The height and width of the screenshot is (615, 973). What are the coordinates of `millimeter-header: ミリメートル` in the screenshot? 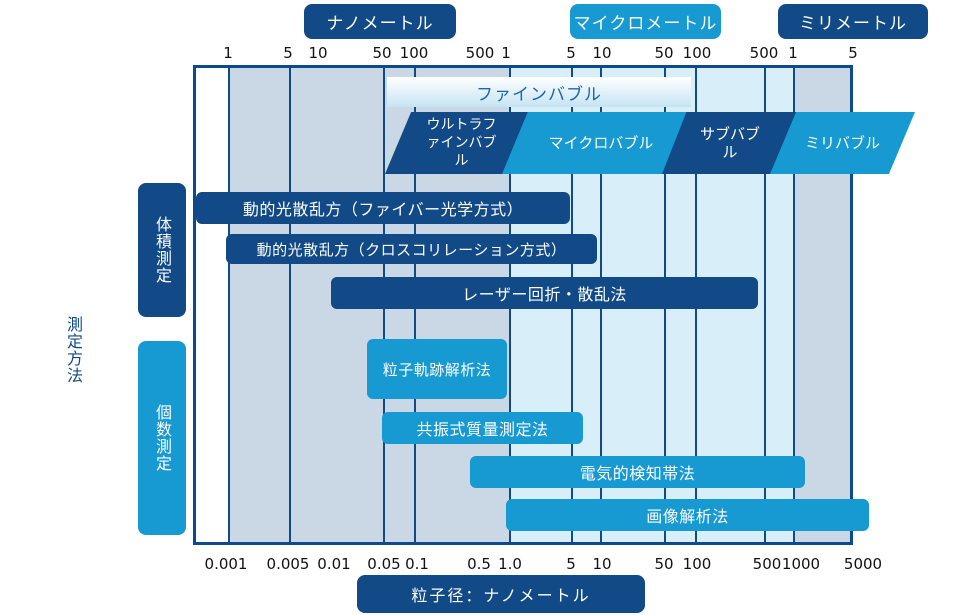 It's located at (853, 21).